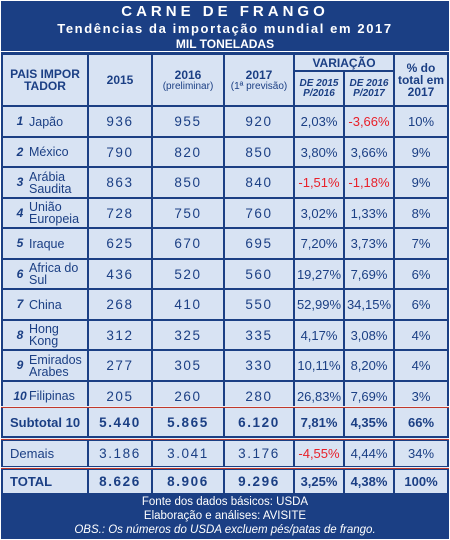 Image resolution: width=450 pixels, height=540 pixels. What do you see at coordinates (188, 86) in the screenshot?
I see `header-2016-note: (preliminar)` at bounding box center [188, 86].